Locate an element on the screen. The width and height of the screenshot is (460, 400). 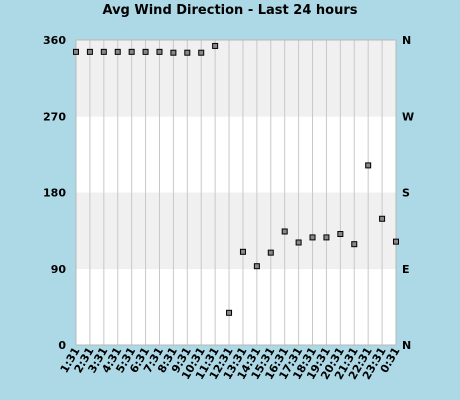
y-tick-label: 180 is located at coordinates (54, 193).